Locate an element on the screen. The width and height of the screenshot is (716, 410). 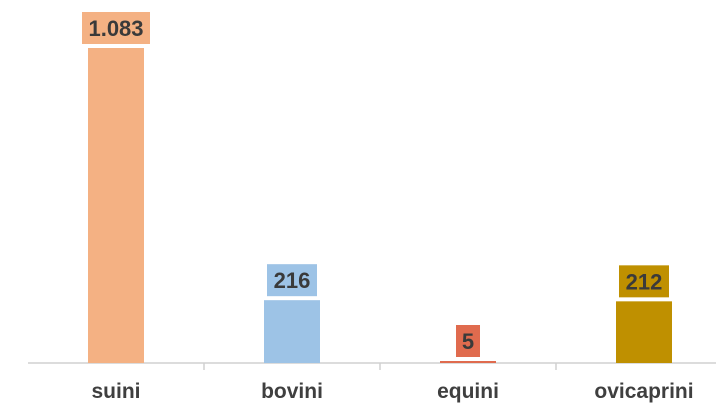
value-label-box-equini is located at coordinates (468, 341).